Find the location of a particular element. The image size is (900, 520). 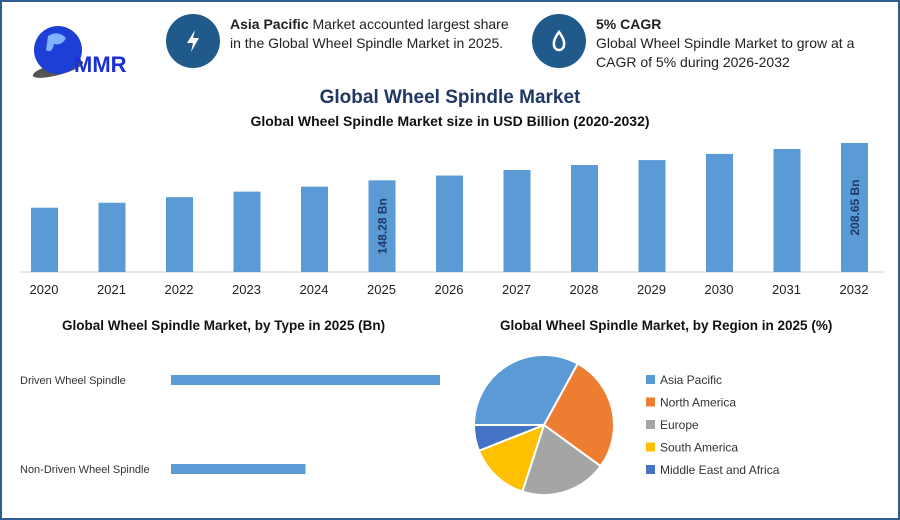

legend-label: Asia Pacific is located at coordinates (691, 380).